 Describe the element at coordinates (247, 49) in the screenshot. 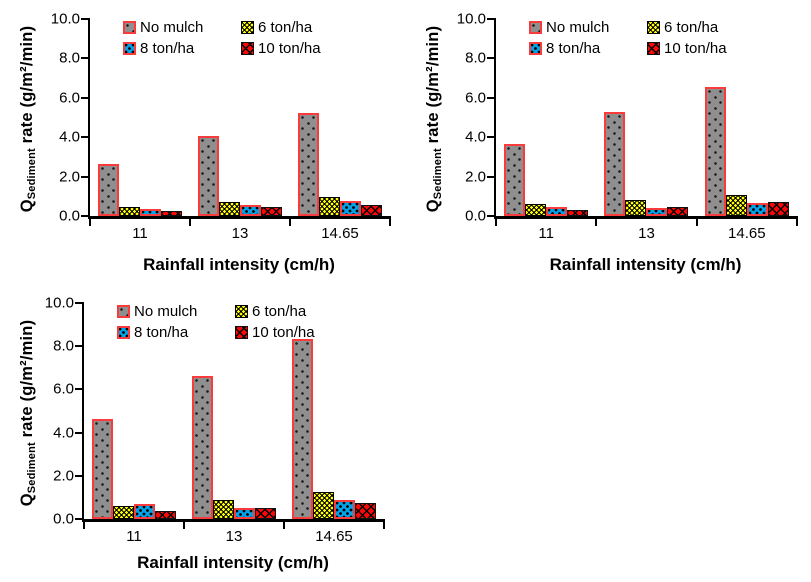

I see `legend-marker-t10` at that location.